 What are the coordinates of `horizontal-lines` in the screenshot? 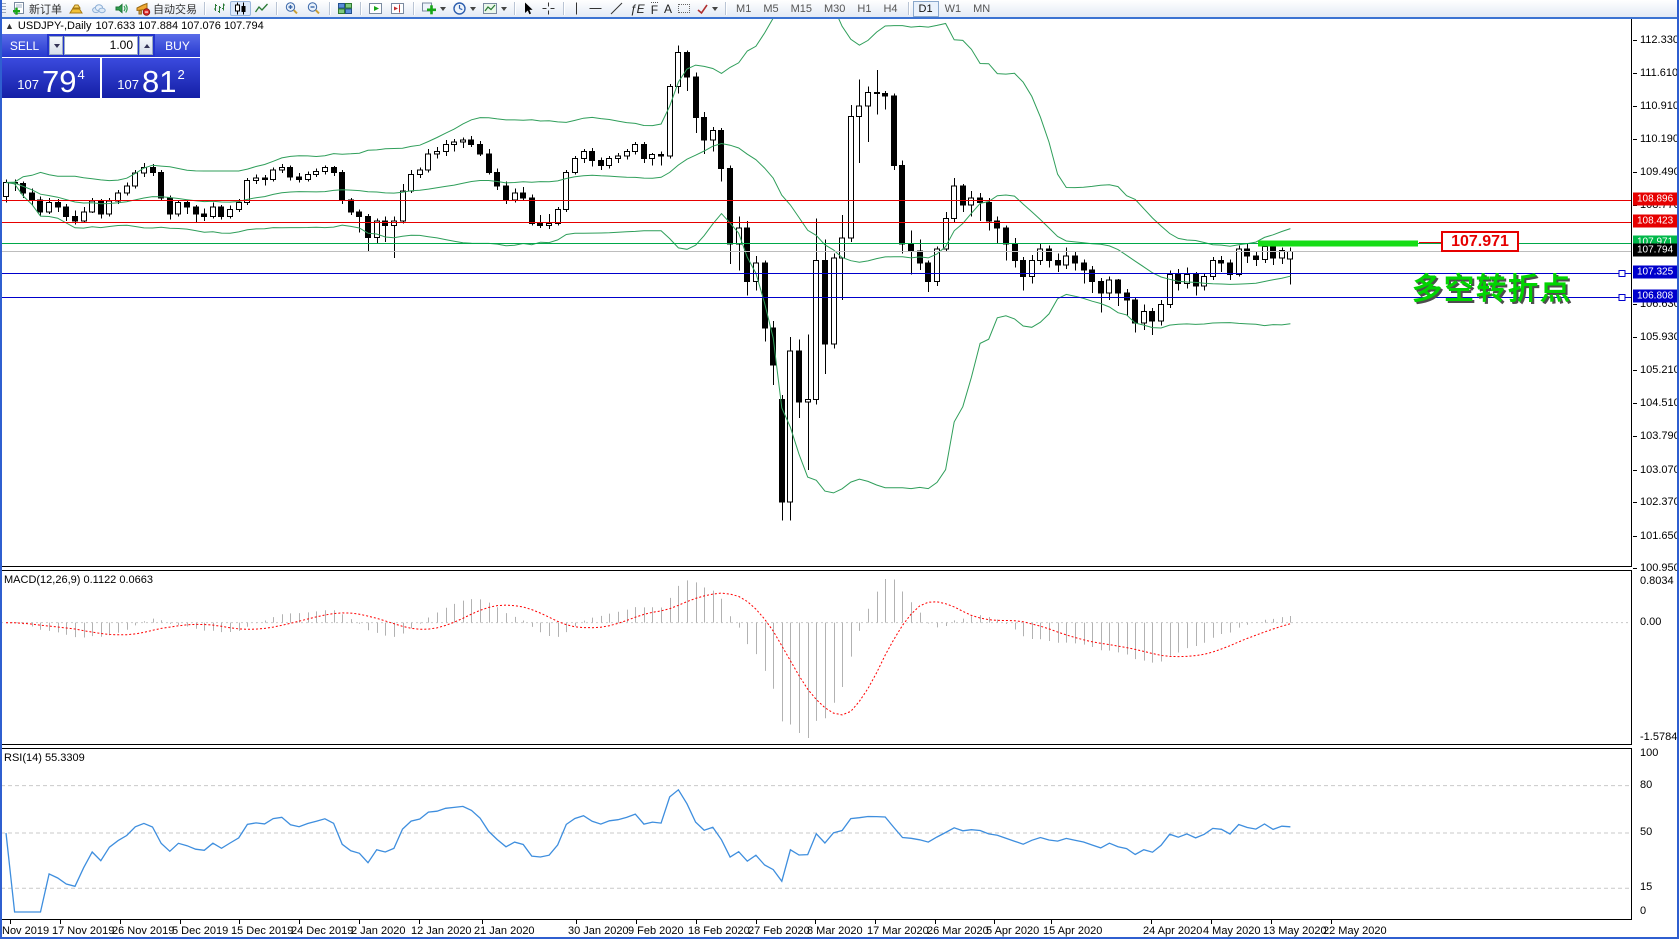 It's located at (816, 250).